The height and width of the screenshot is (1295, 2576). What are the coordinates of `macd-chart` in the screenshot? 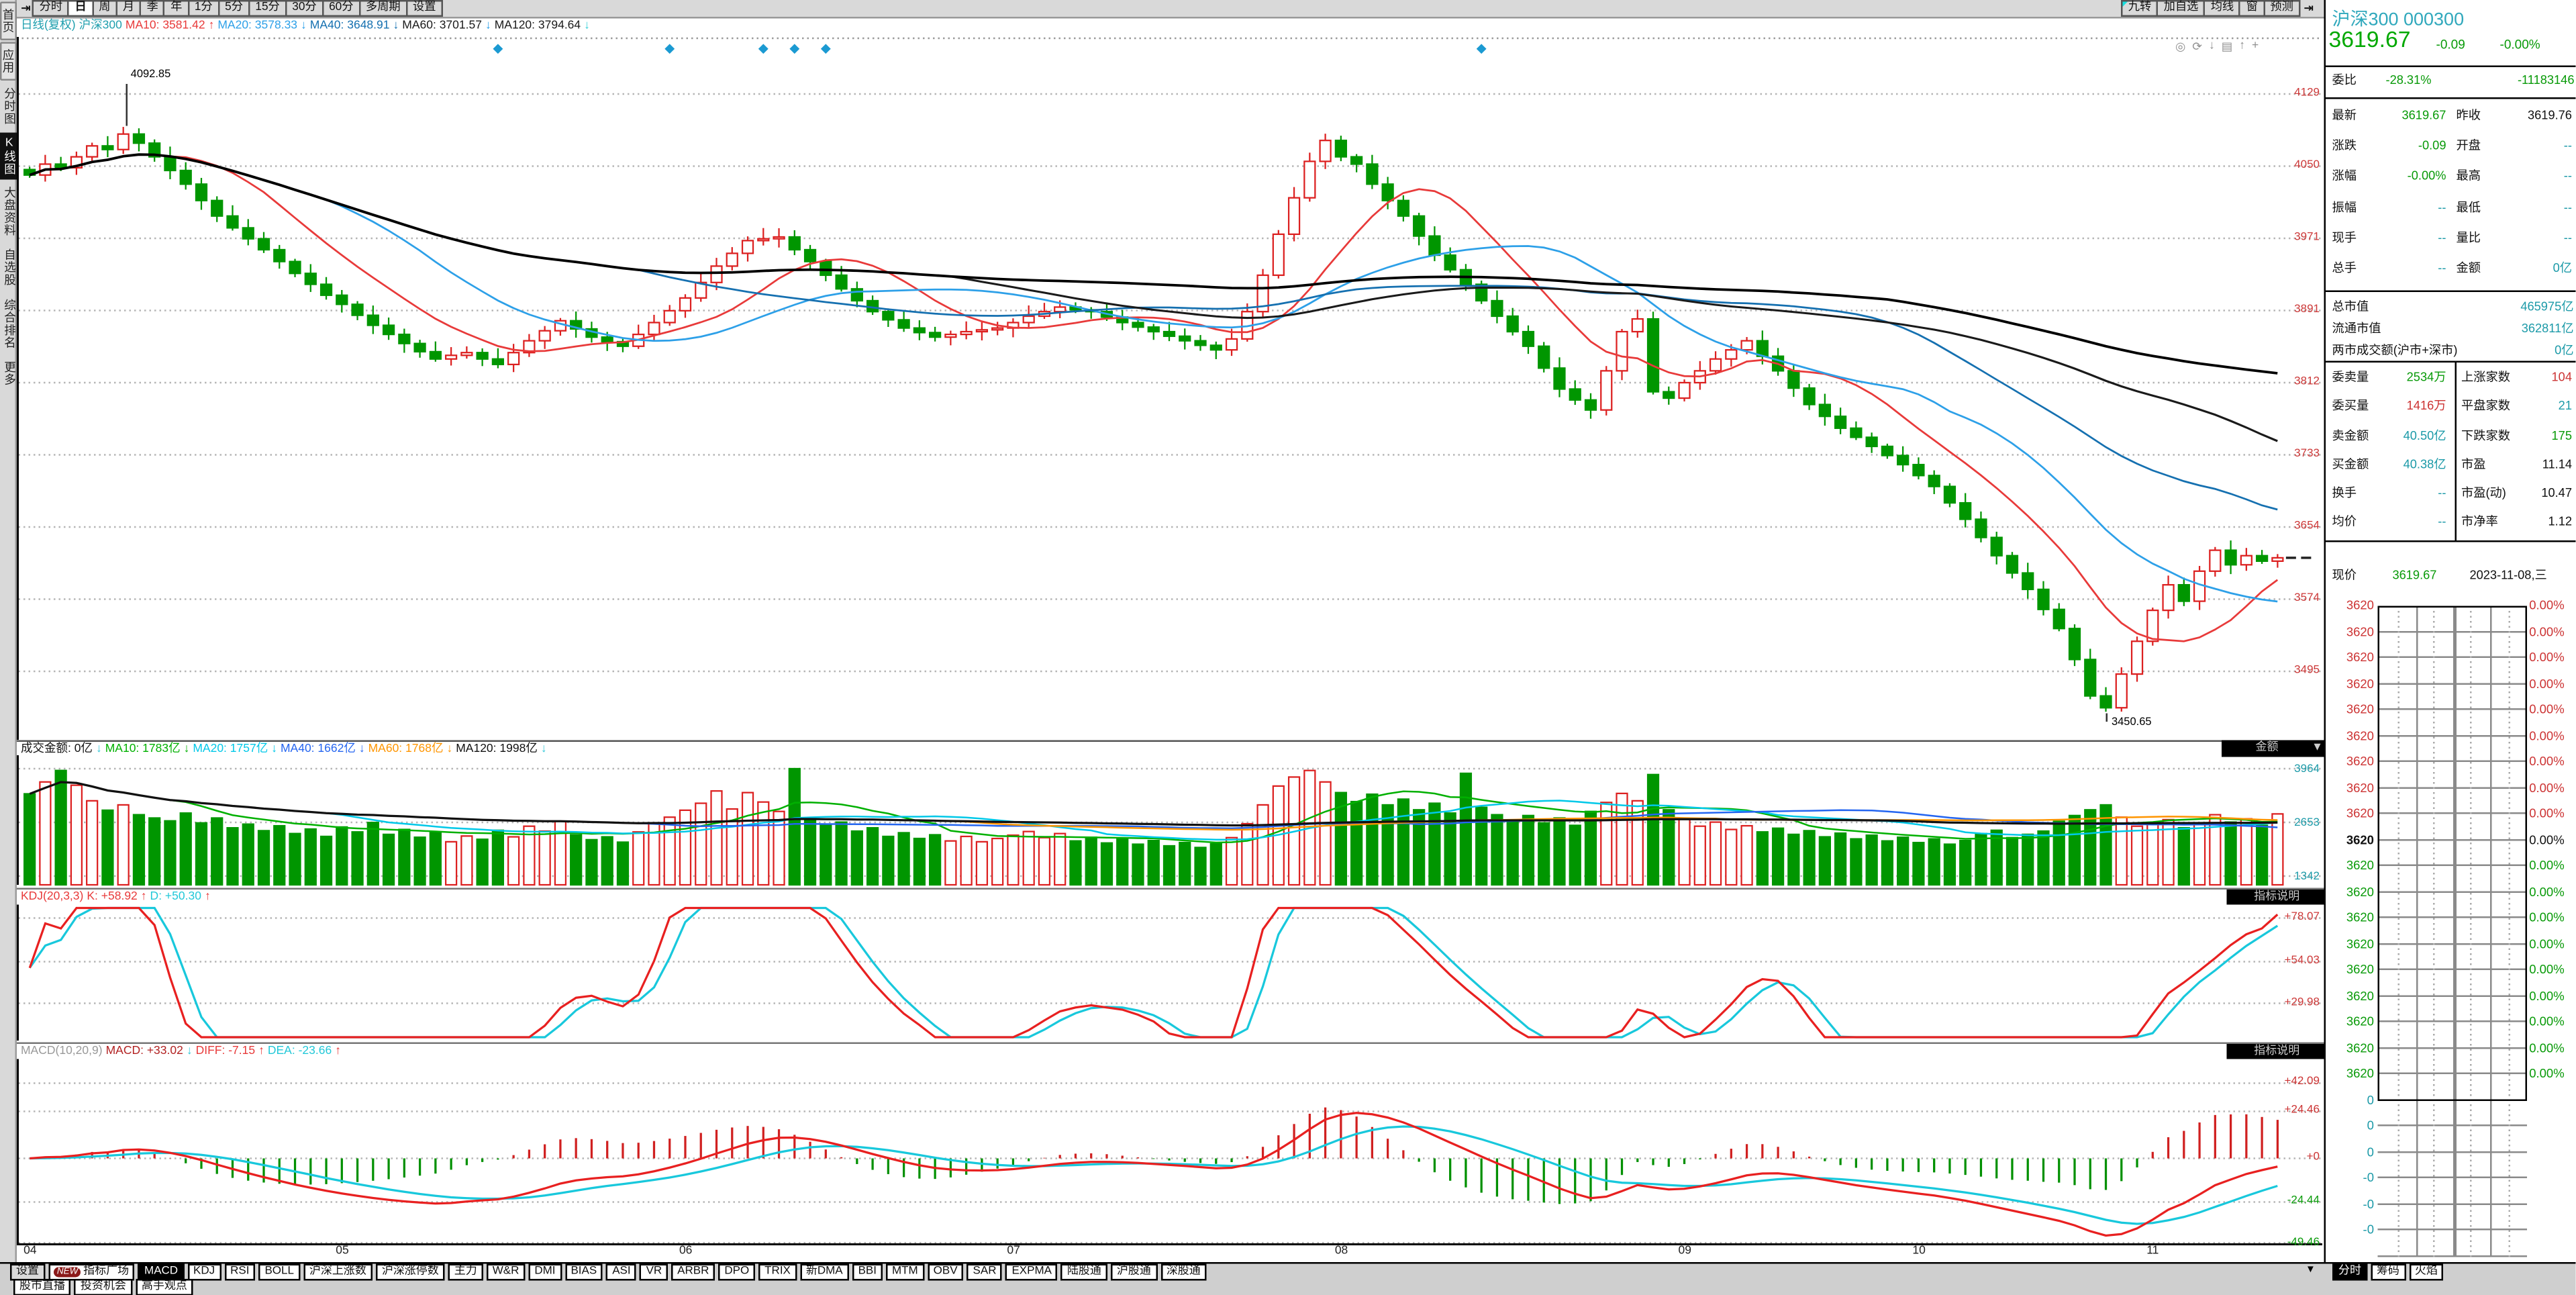 It's located at (1170, 1151).